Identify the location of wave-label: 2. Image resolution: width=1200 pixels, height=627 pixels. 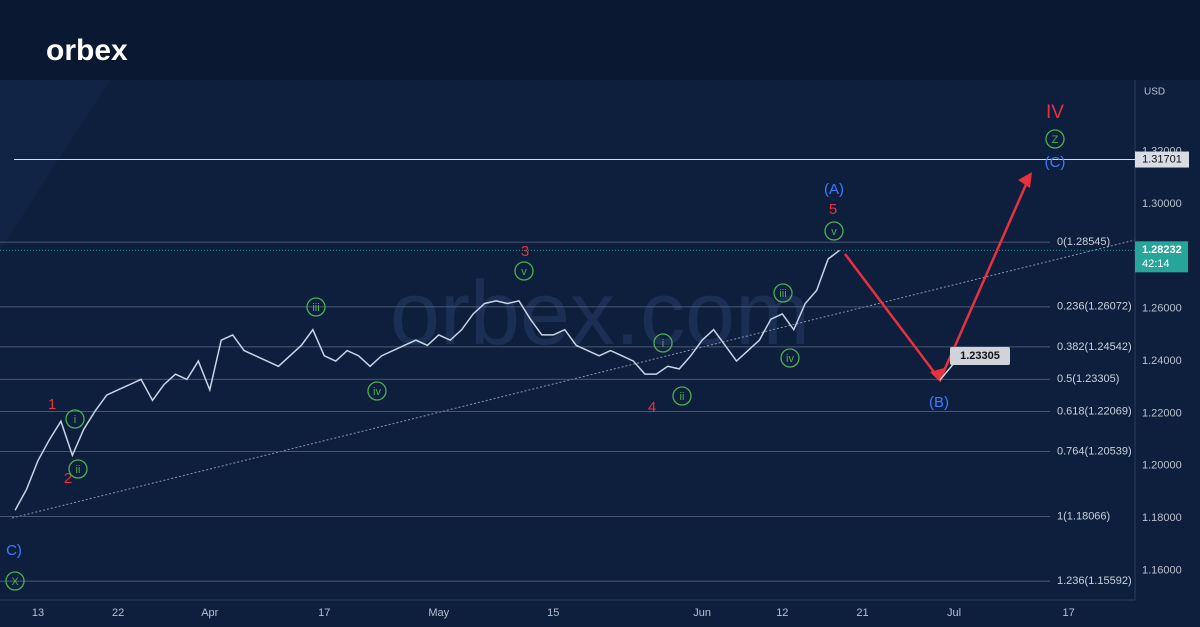
(68, 478).